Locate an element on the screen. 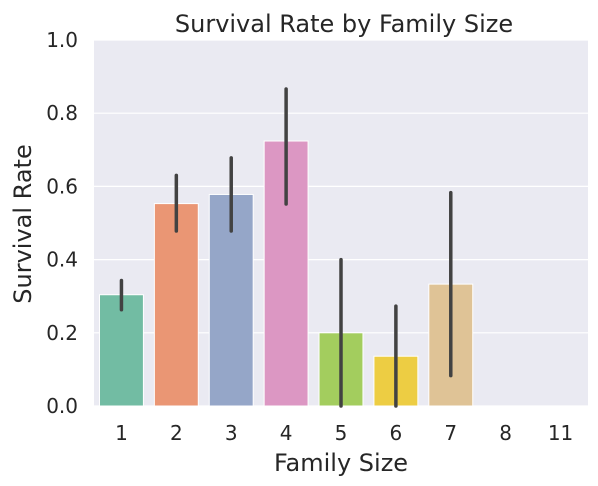 The height and width of the screenshot is (486, 598). x-tick-label: 5 is located at coordinates (341, 433).